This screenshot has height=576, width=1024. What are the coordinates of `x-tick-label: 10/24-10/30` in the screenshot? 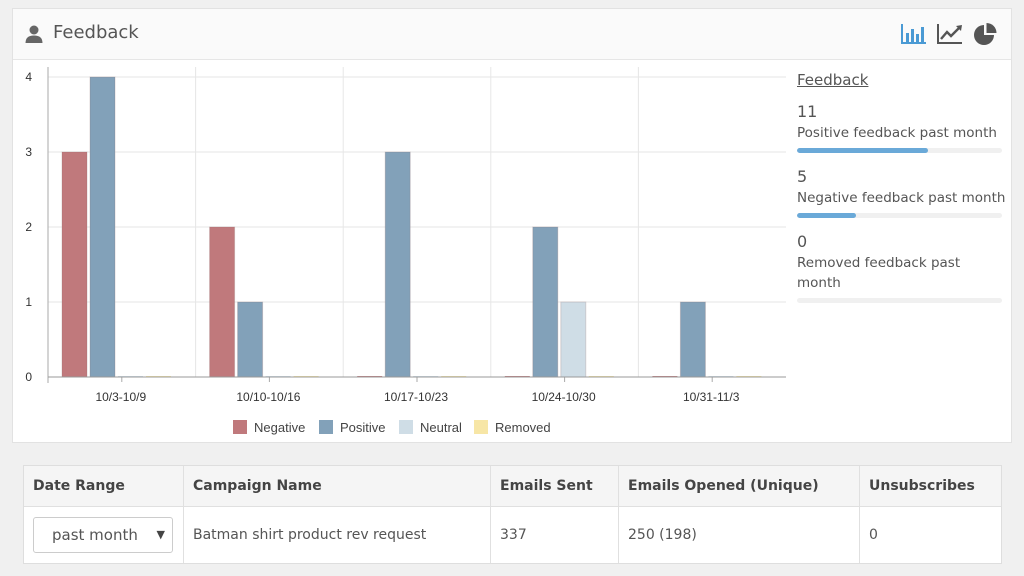 It's located at (564, 397).